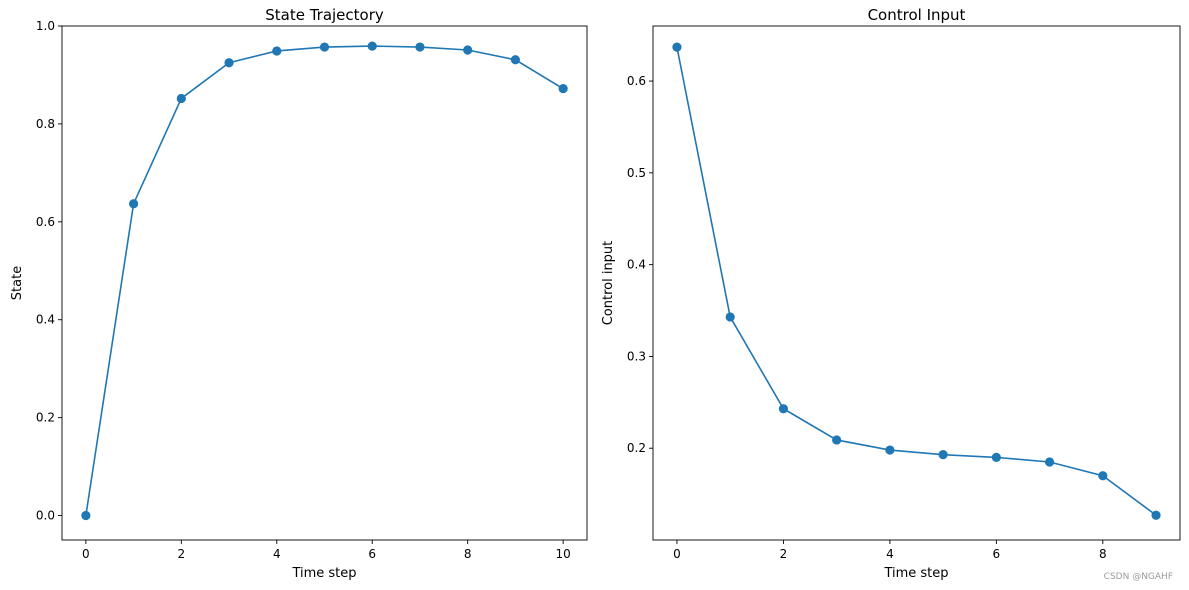  I want to click on watermark: CSDN @NGAHF, so click(1138, 577).